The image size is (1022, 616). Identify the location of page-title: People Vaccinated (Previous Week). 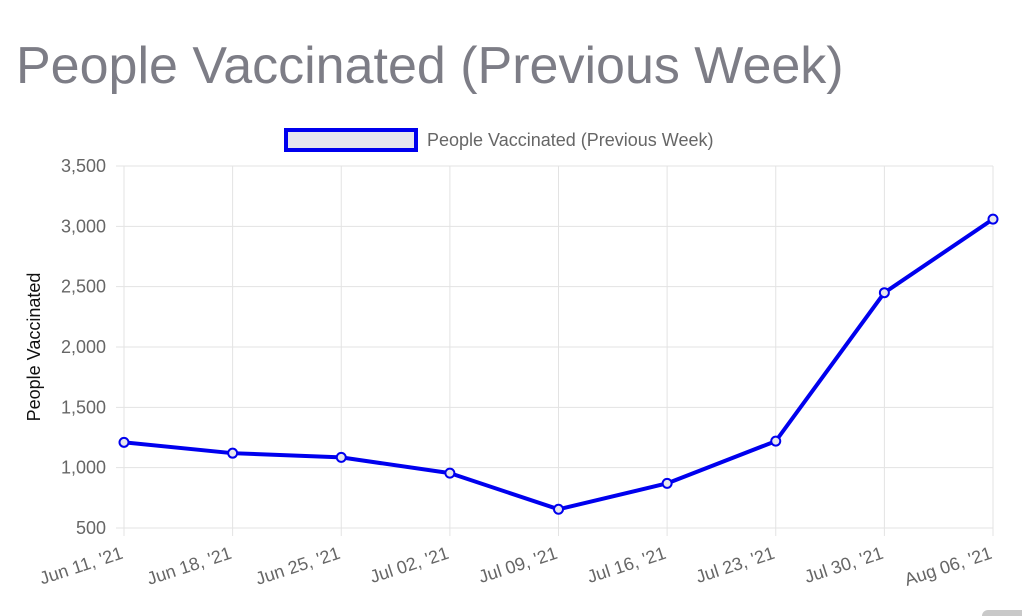
(430, 66).